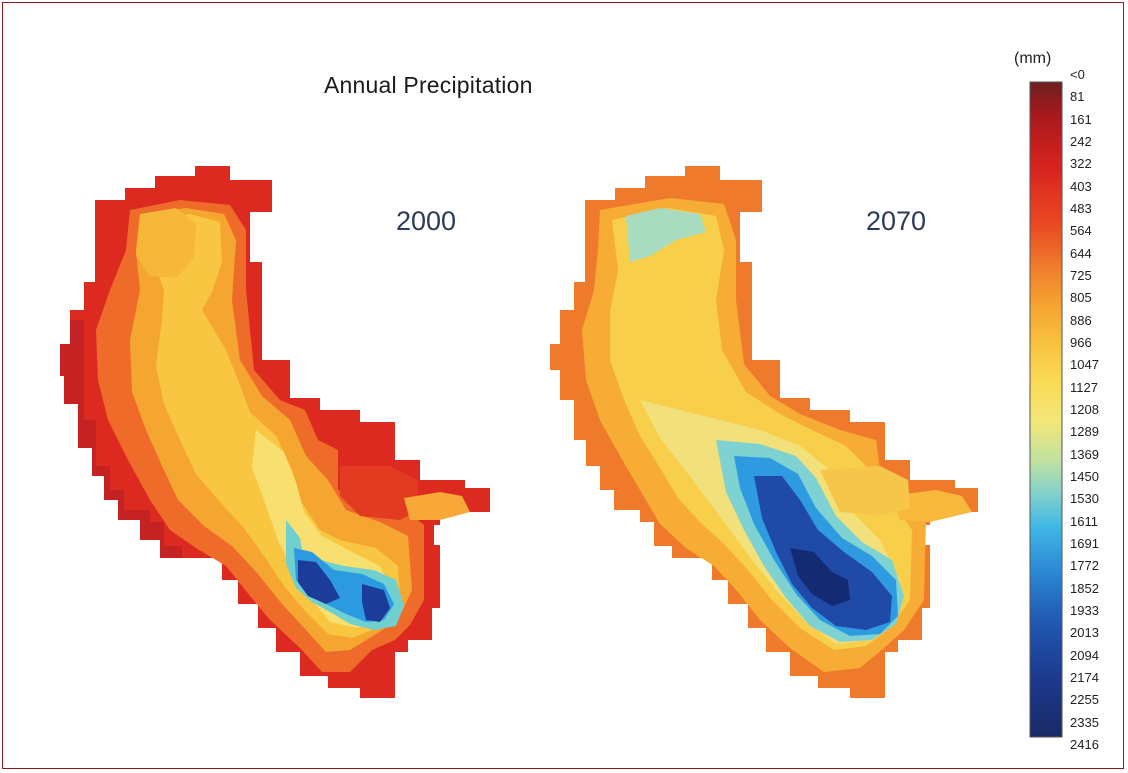 This screenshot has height=773, width=1128. I want to click on legend-tick-label: 1933, so click(1084, 610).